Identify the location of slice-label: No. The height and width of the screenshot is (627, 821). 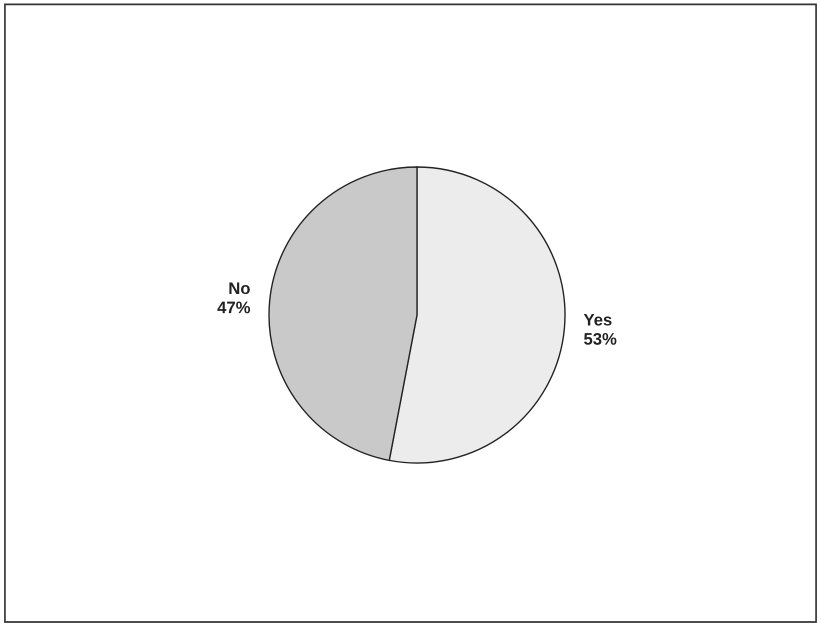
(239, 288).